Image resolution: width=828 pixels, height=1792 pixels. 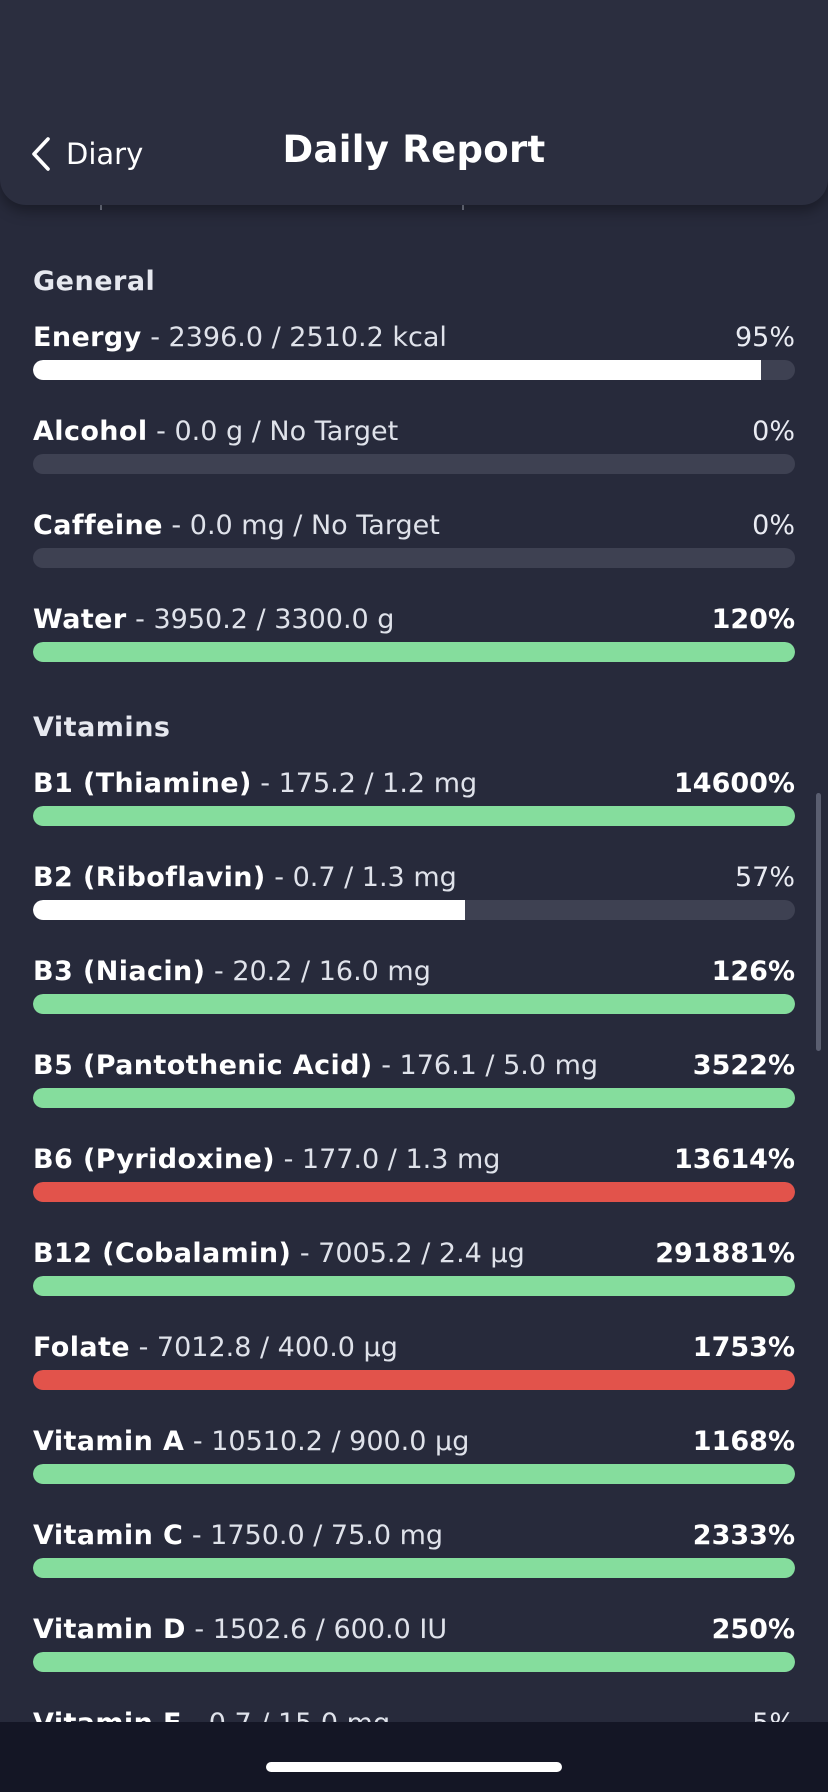 I want to click on nutrient-label: B2 (Riboflavin) - 0.7 / 1.3 mg, so click(x=414, y=880).